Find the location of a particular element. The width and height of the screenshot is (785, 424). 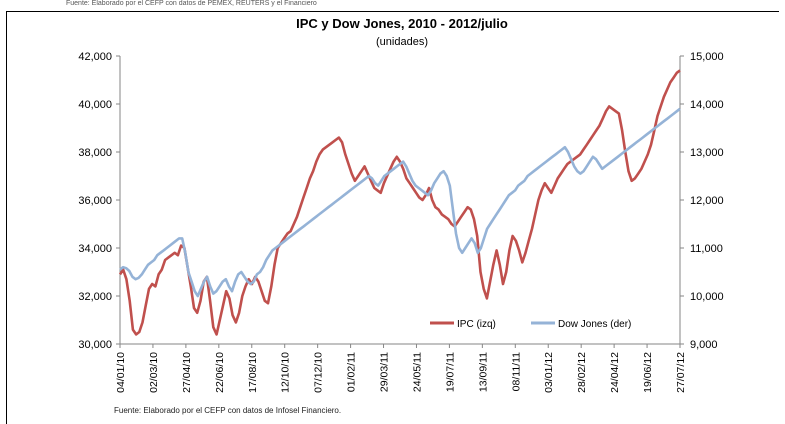

x-tick-label: 13/09/11 is located at coordinates (483, 372).